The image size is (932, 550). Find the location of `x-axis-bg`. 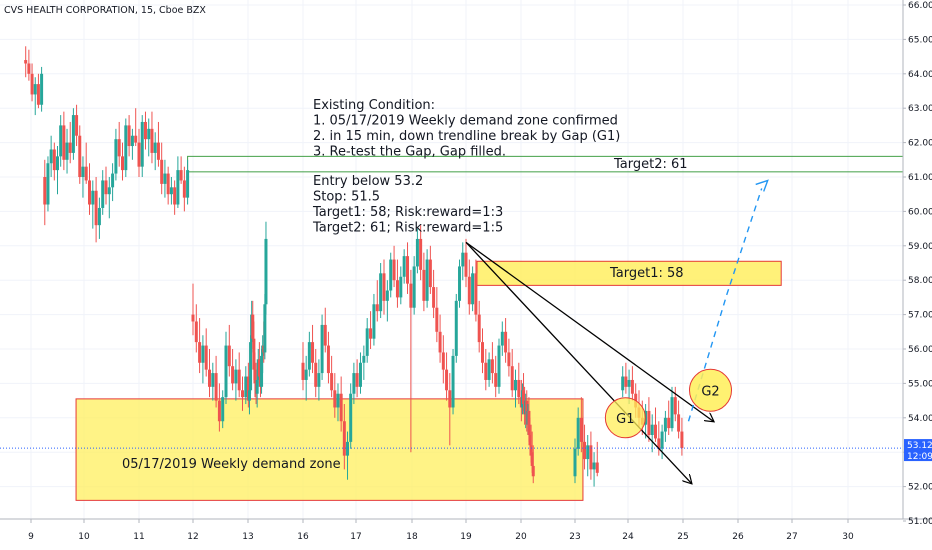

x-axis-bg is located at coordinates (466, 534).